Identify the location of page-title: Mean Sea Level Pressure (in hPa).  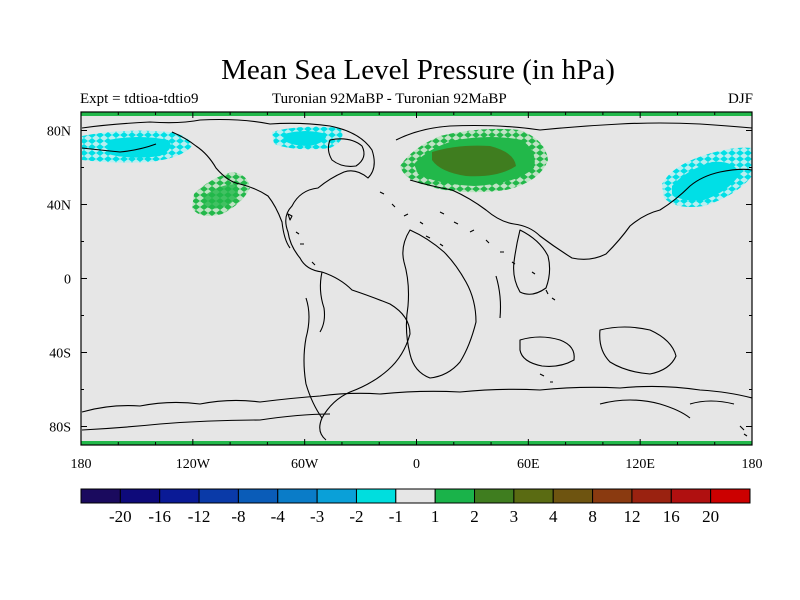
(418, 70).